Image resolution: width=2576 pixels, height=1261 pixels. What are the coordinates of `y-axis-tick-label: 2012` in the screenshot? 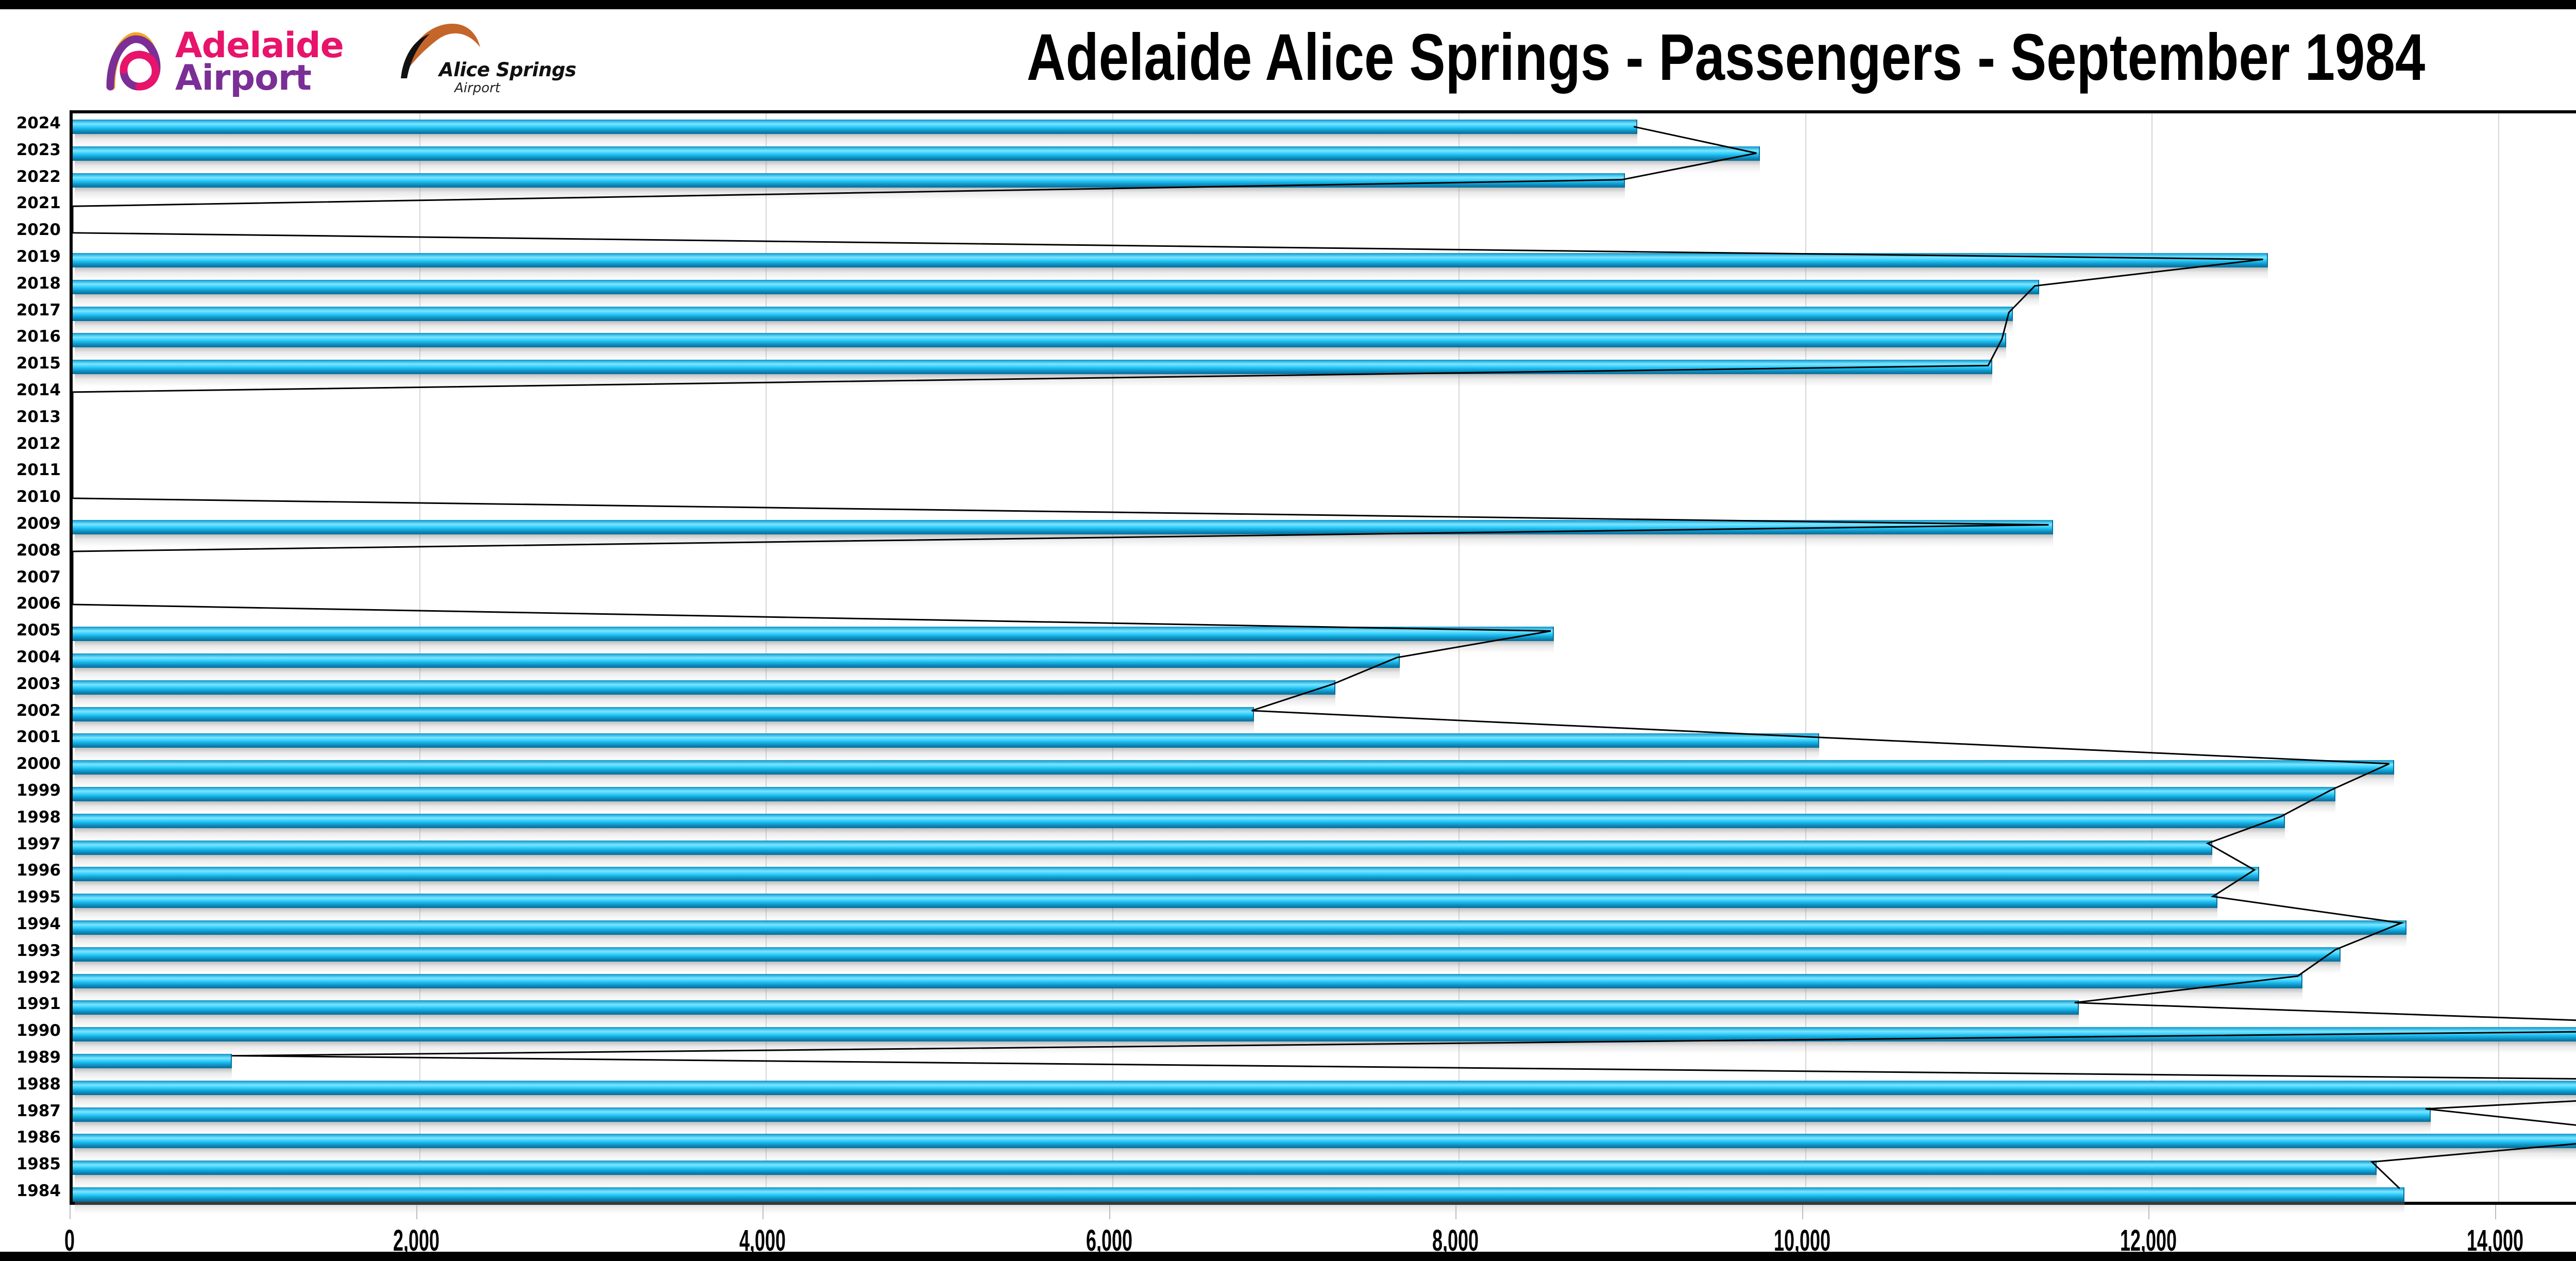 It's located at (38, 444).